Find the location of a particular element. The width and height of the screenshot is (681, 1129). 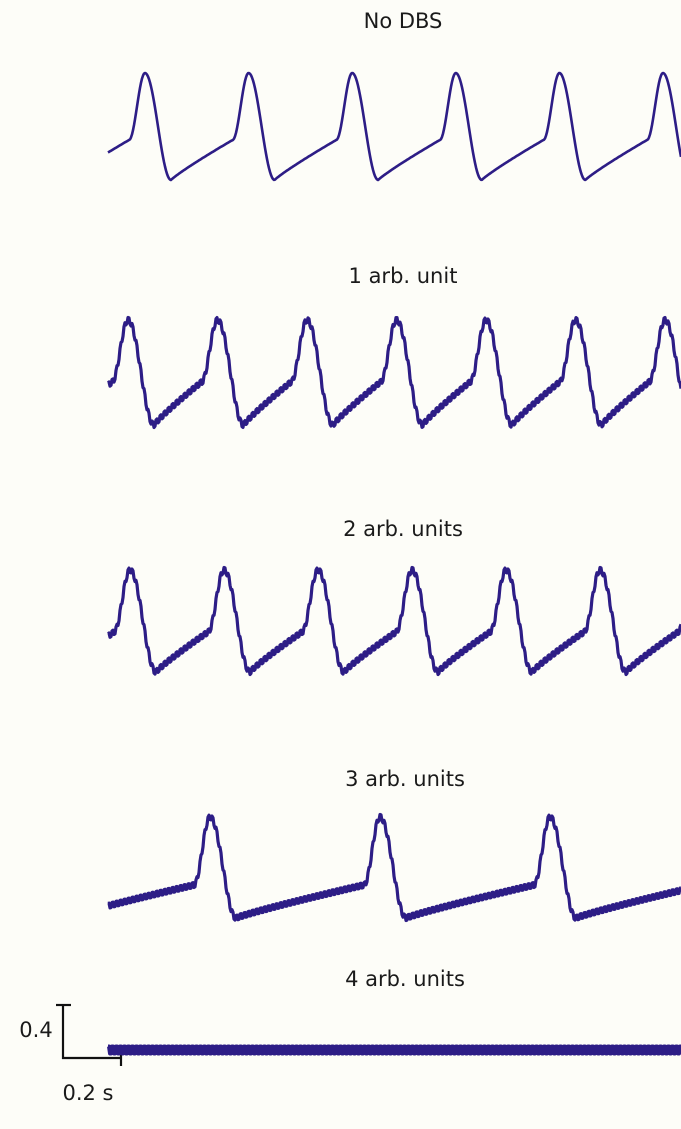

panel-title: No DBS is located at coordinates (403, 21).